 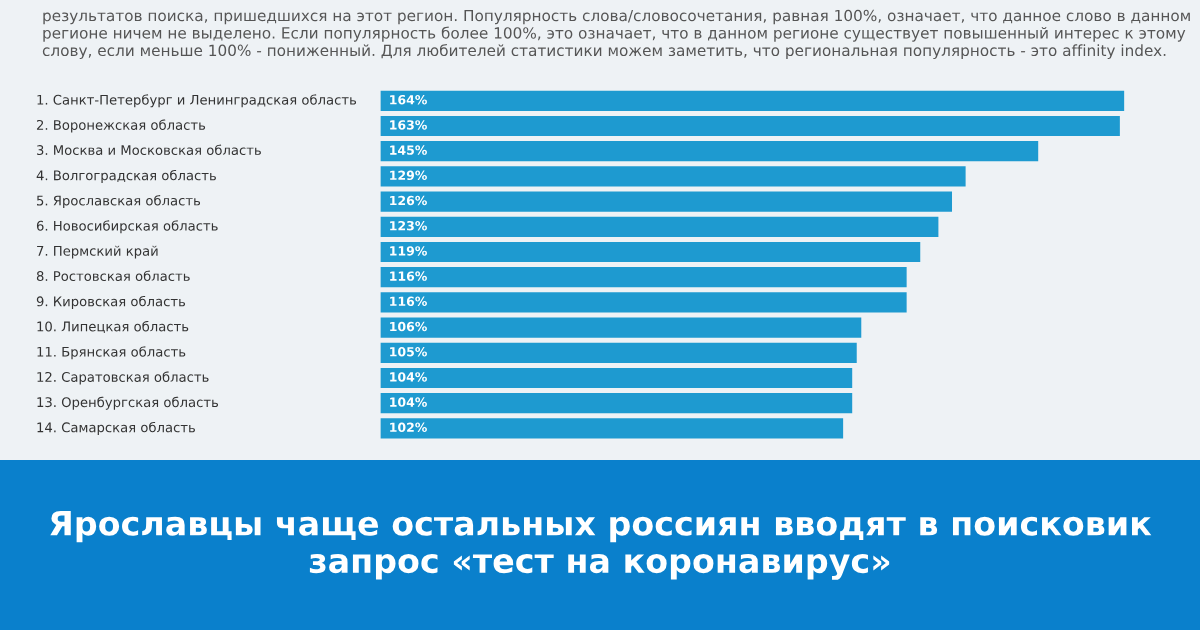 I want to click on data-label: 106%, so click(x=408, y=326).